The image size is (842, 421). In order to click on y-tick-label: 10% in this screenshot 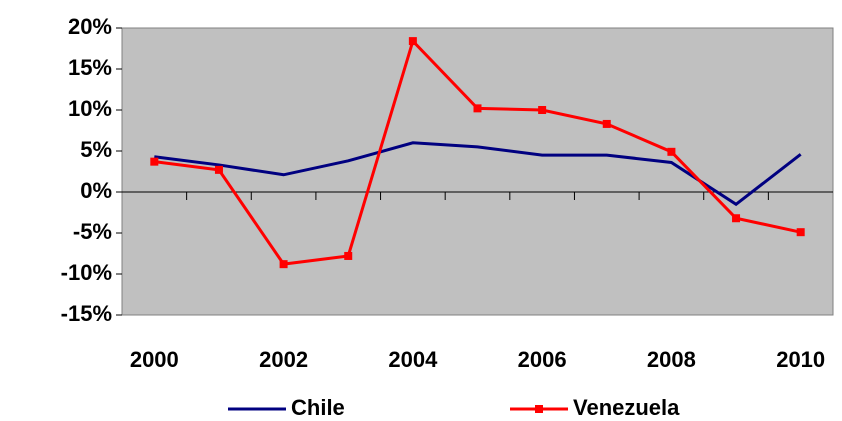, I will do `click(90, 108)`.